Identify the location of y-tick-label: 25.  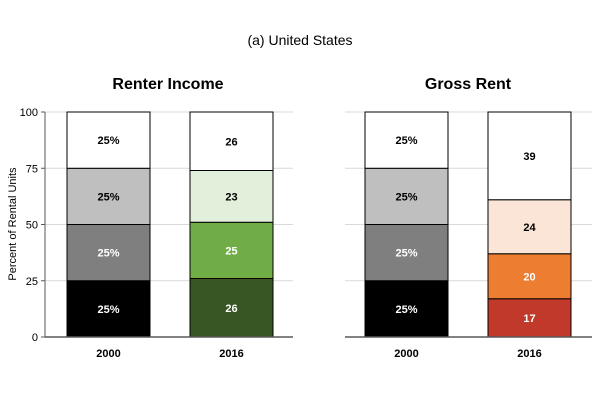
(32, 282).